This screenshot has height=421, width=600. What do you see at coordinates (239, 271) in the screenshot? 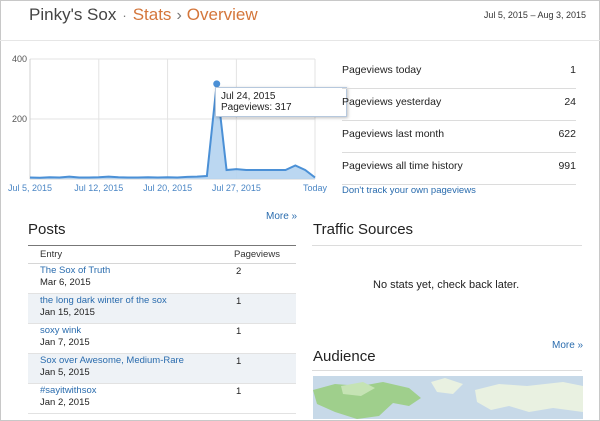
I see `post-pageviews: 2` at bounding box center [239, 271].